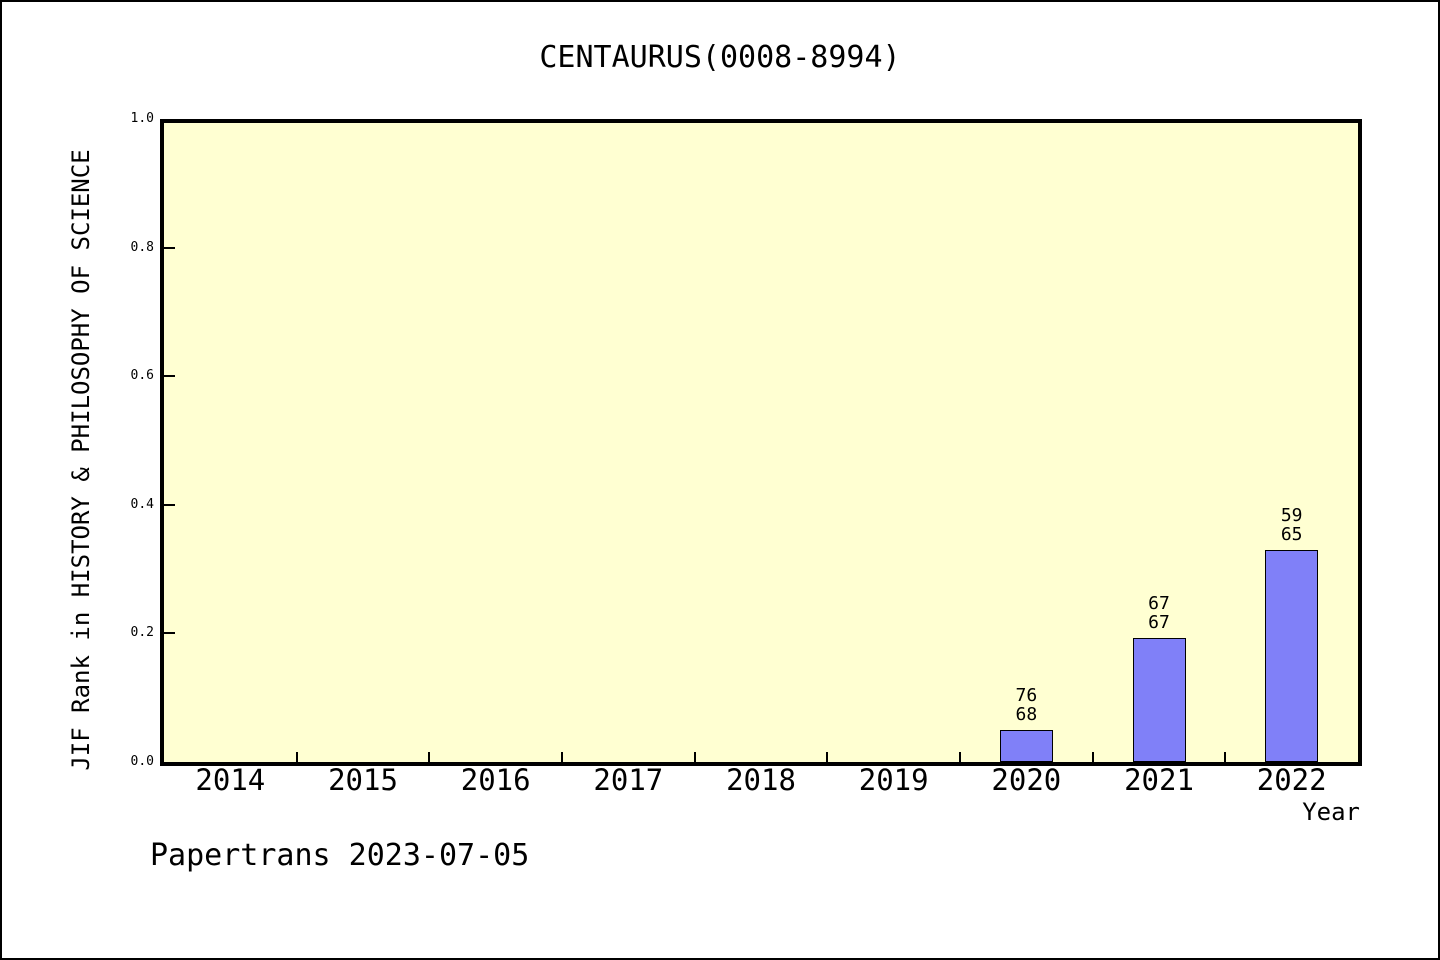  I want to click on year-label-2015: 2015, so click(363, 780).